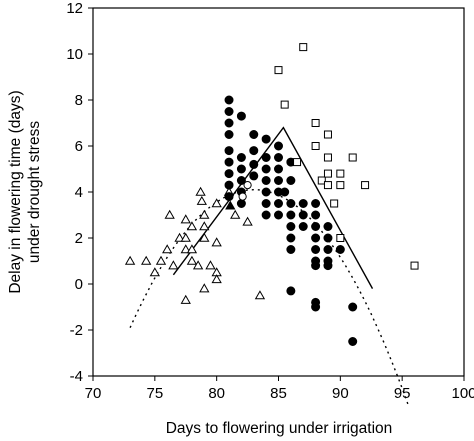  I want to click on x-axis-ticks: 70 75 80 85 90 95 100, so click(279, 389).